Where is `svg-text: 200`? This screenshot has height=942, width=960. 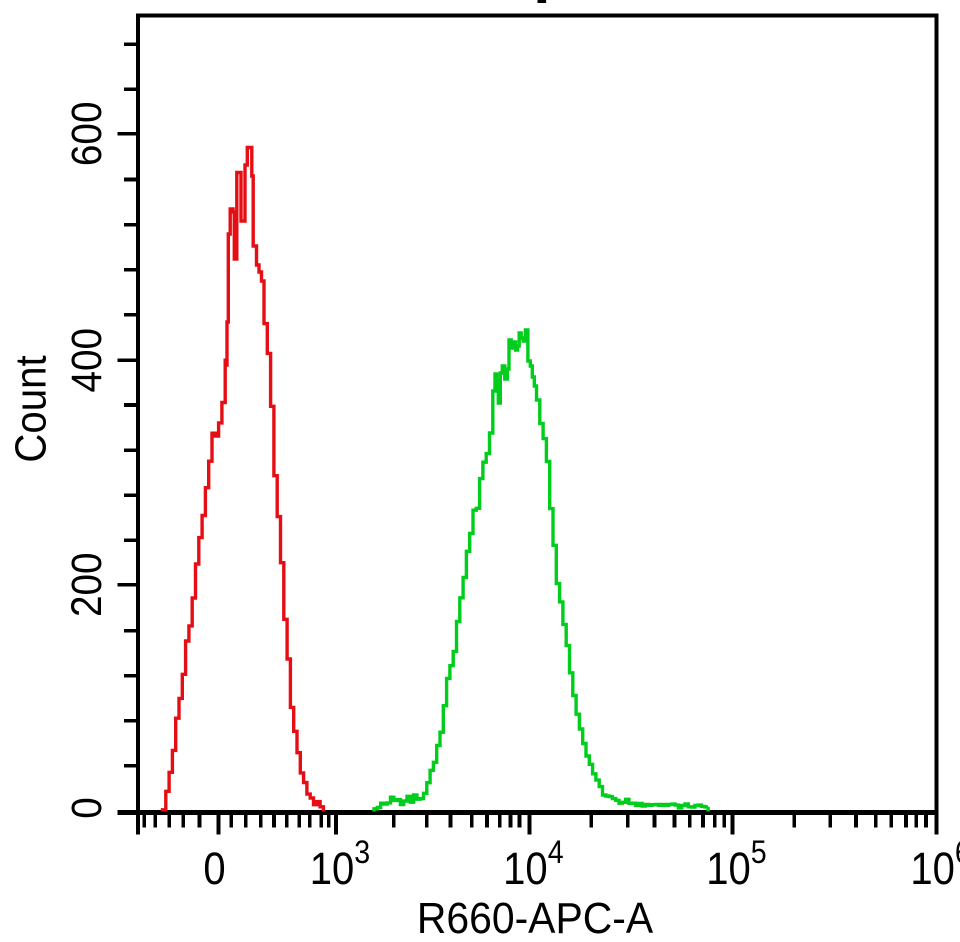 svg-text: 200 is located at coordinates (86, 584).